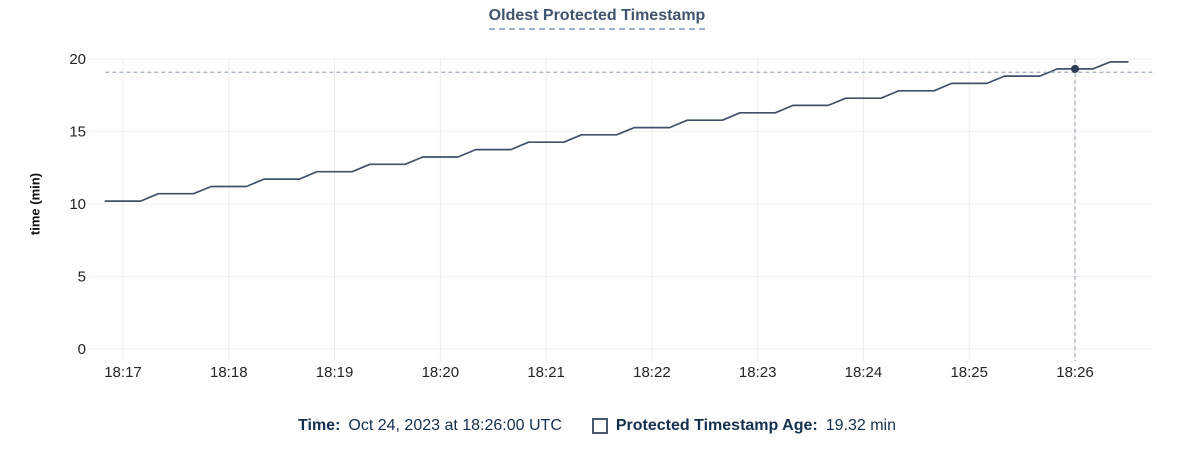 This screenshot has height=466, width=1194. I want to click on x-tick-label: 18:18, so click(229, 372).